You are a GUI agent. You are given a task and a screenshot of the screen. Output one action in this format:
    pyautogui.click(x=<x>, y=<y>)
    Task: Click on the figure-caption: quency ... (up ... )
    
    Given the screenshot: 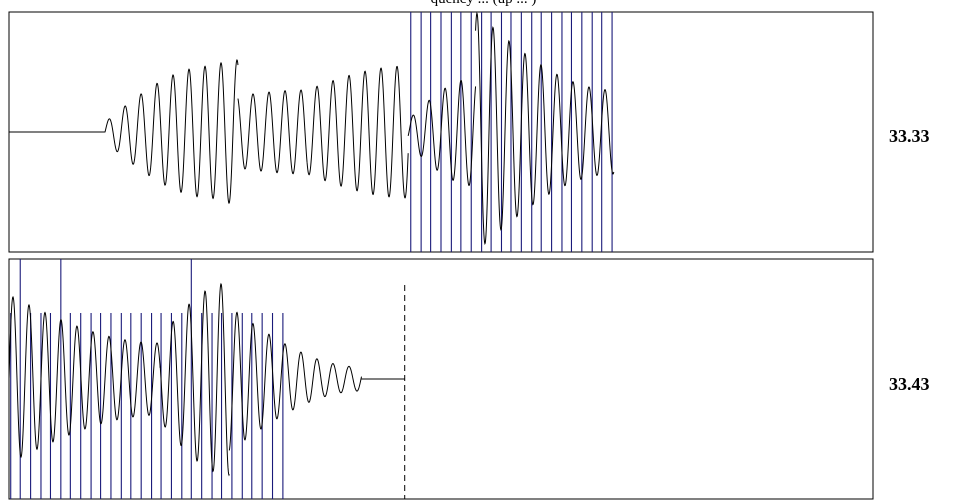 What is the action you would take?
    pyautogui.click(x=483, y=4)
    